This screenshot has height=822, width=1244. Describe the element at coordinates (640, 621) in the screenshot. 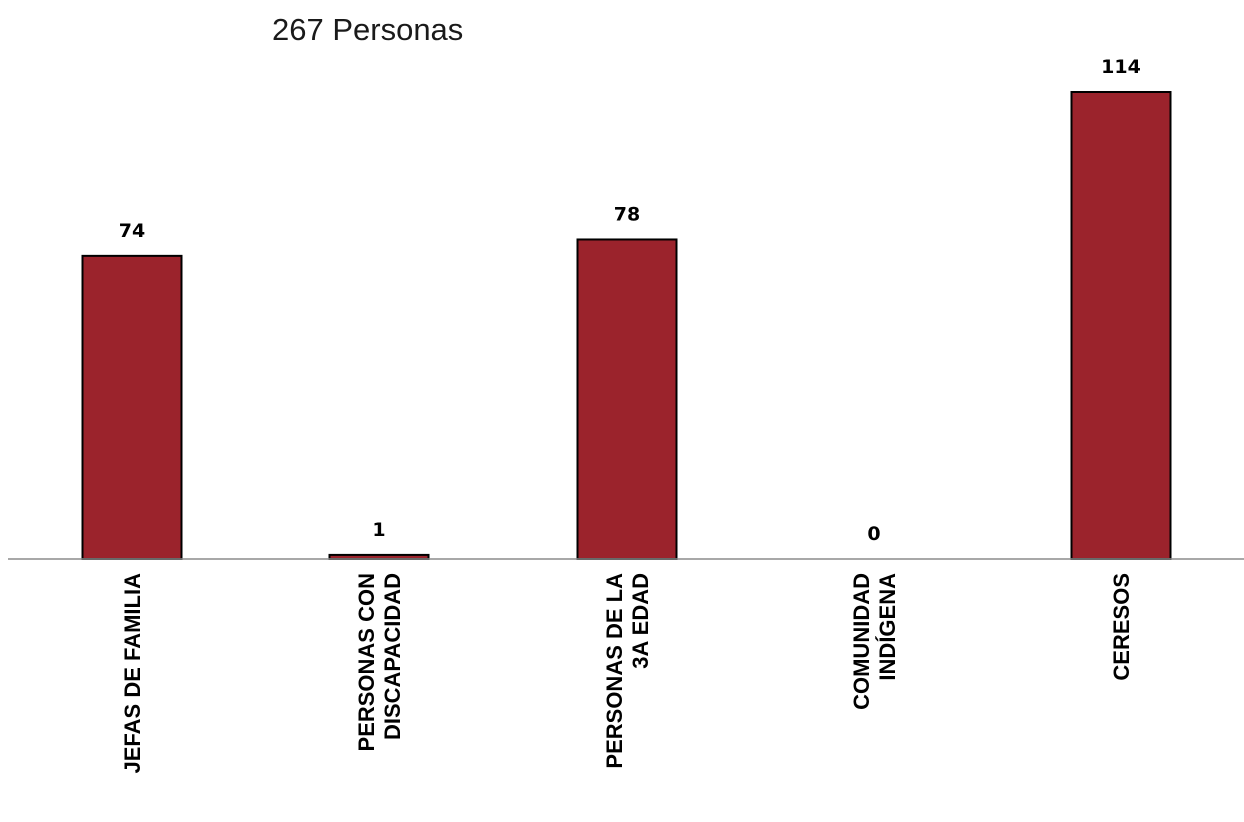

I see `category-label-2-line-1: 3A EDAD` at that location.